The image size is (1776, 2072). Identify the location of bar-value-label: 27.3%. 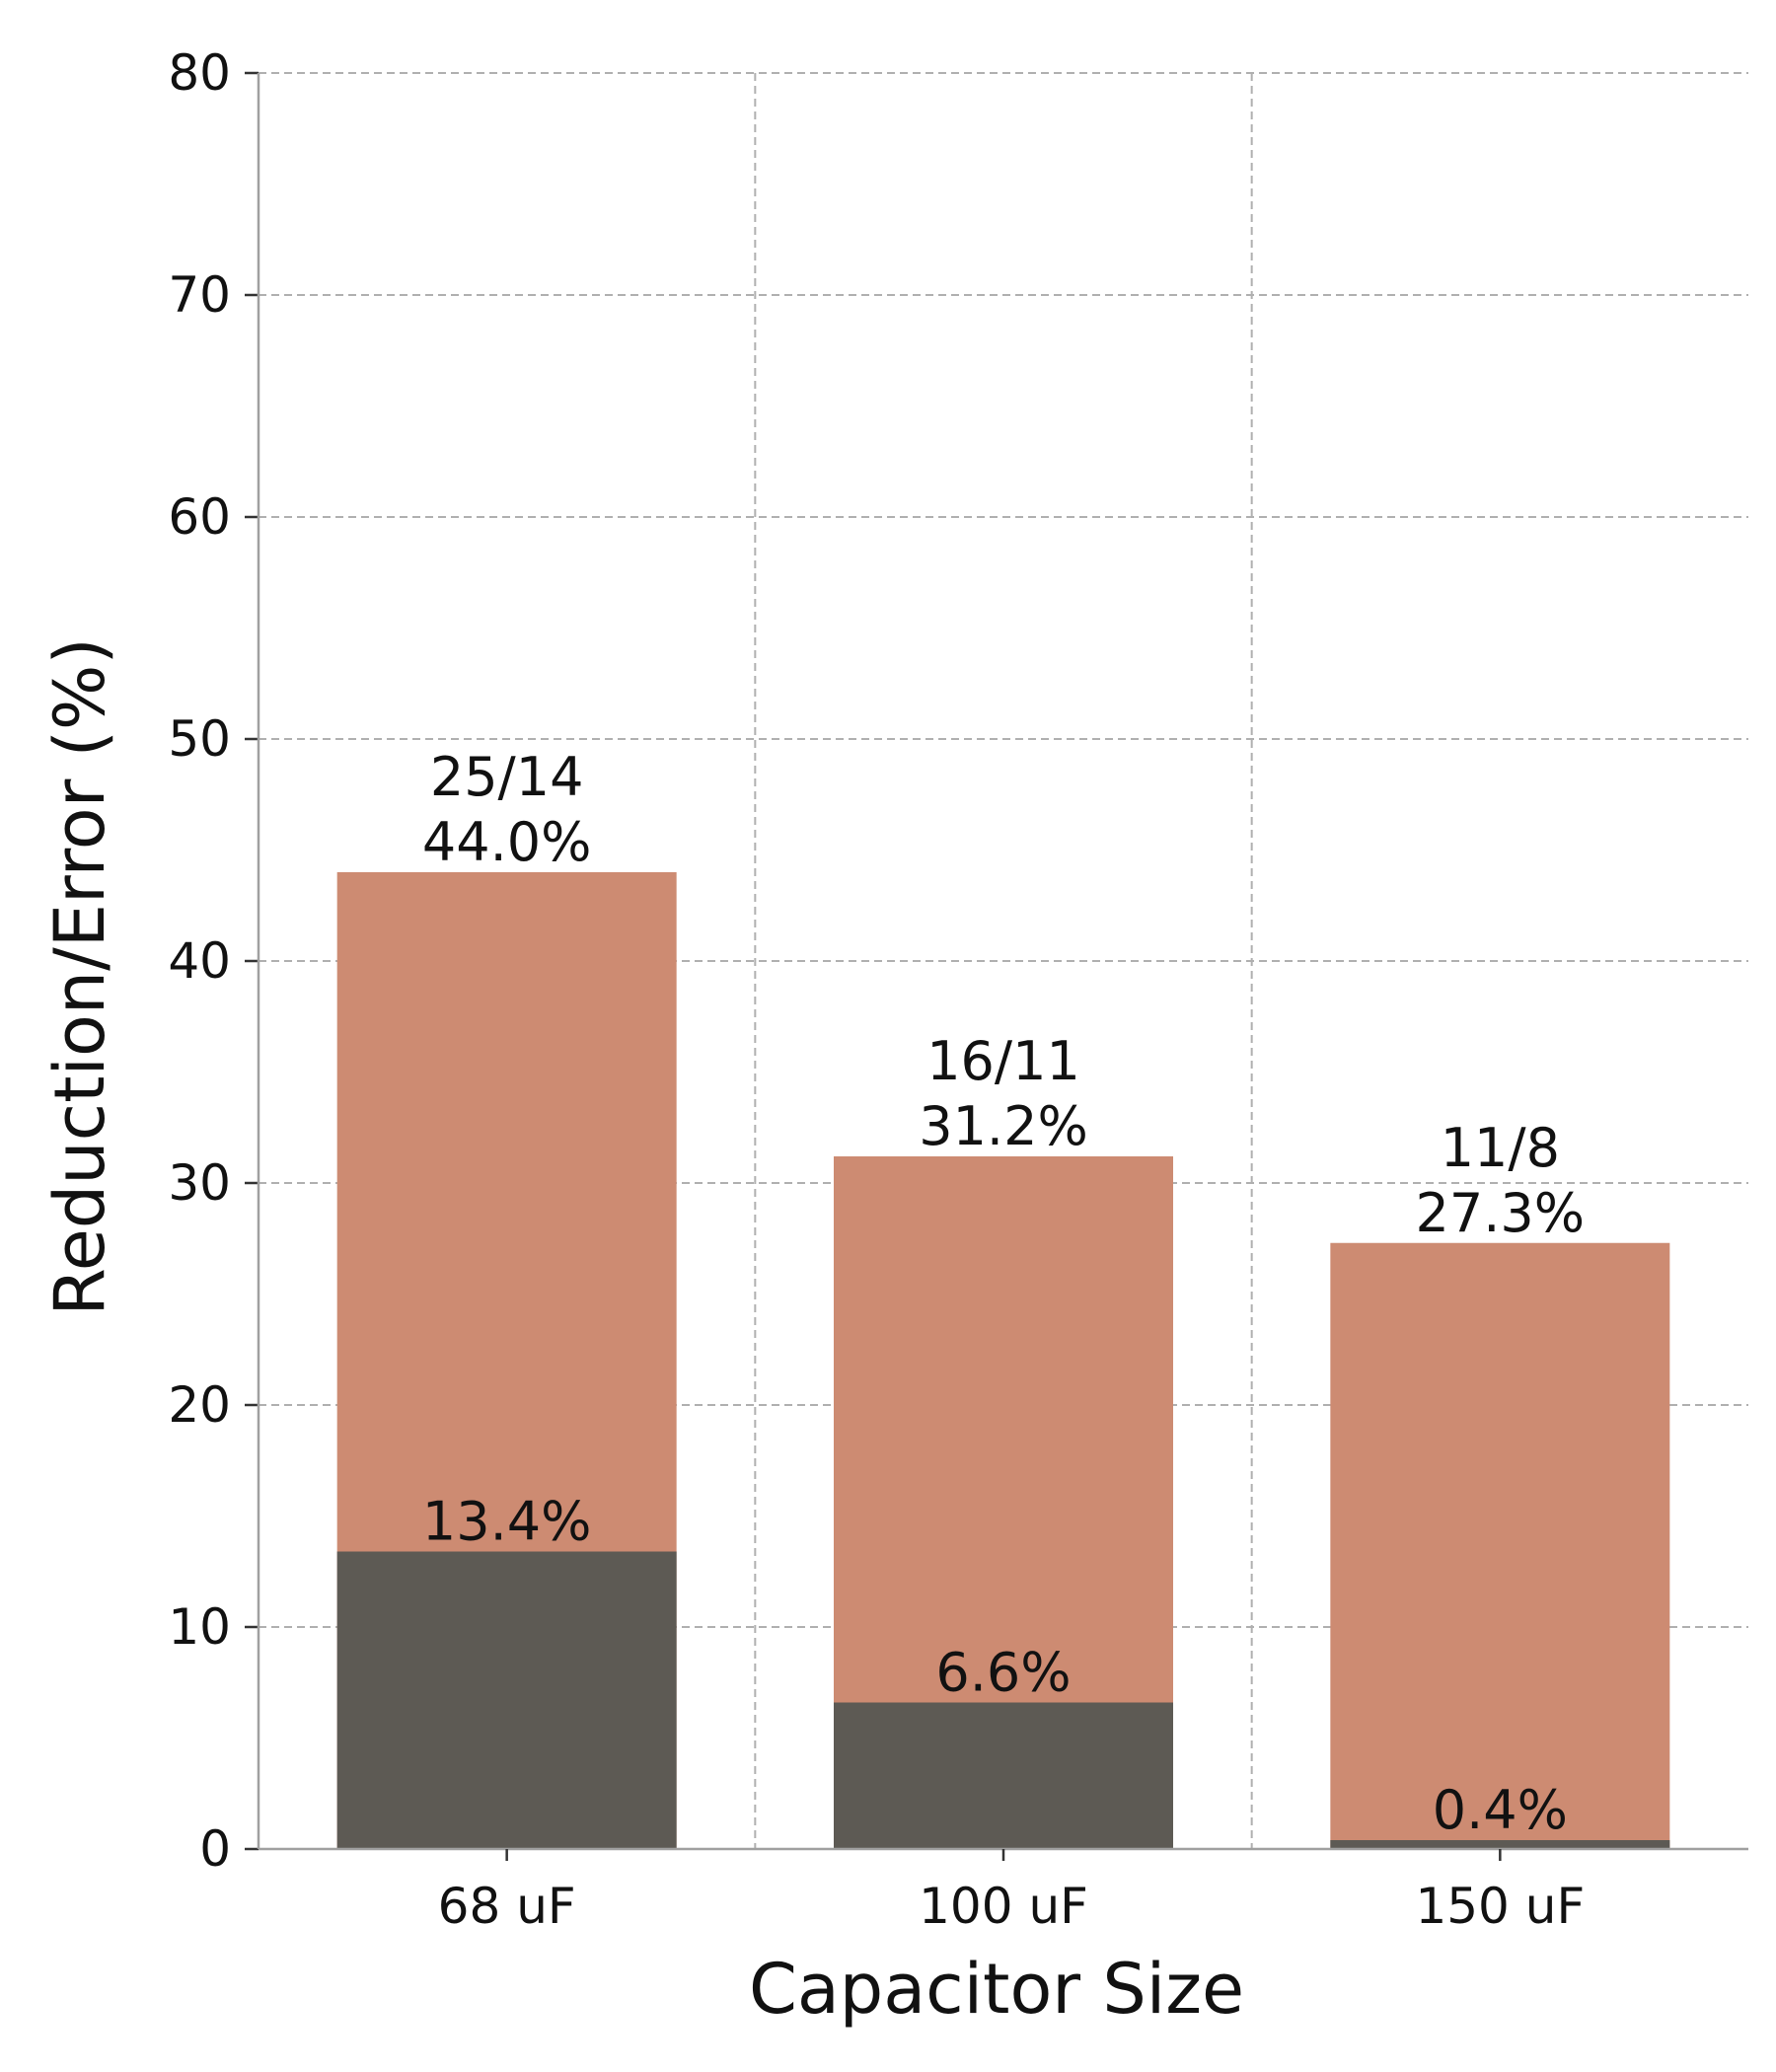
(1501, 1213).